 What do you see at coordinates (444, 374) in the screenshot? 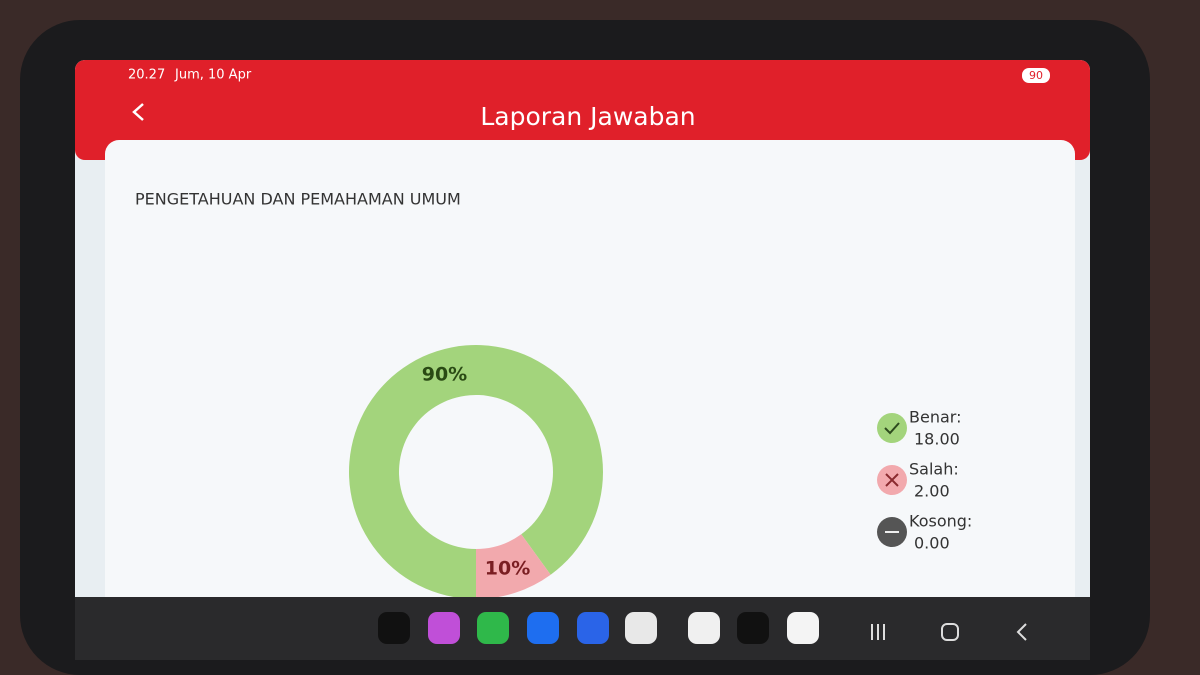
I see `slice-label: 90%` at bounding box center [444, 374].